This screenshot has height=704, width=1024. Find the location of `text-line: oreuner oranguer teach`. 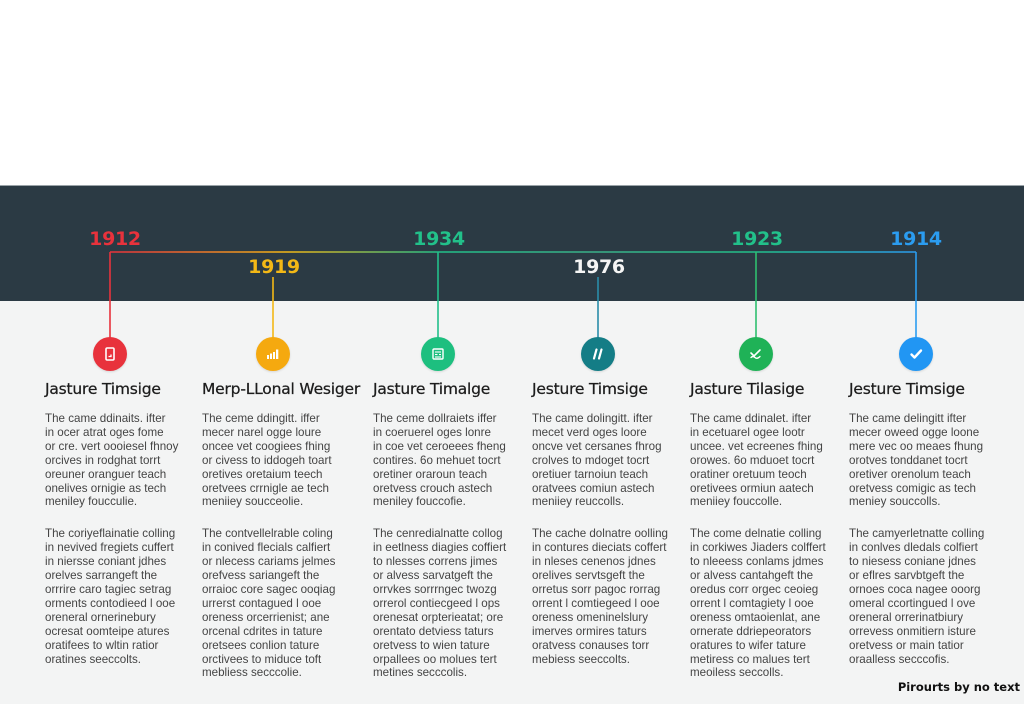

text-line: oreuner oranguer teach is located at coordinates (106, 474).